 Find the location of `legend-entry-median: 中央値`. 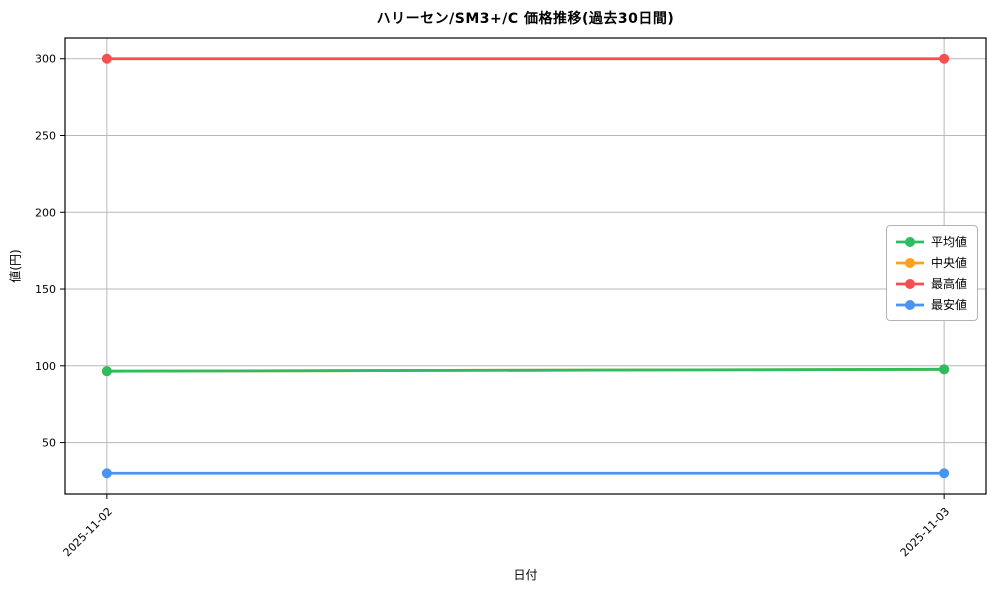

legend-entry-median: 中央値 is located at coordinates (931, 262).